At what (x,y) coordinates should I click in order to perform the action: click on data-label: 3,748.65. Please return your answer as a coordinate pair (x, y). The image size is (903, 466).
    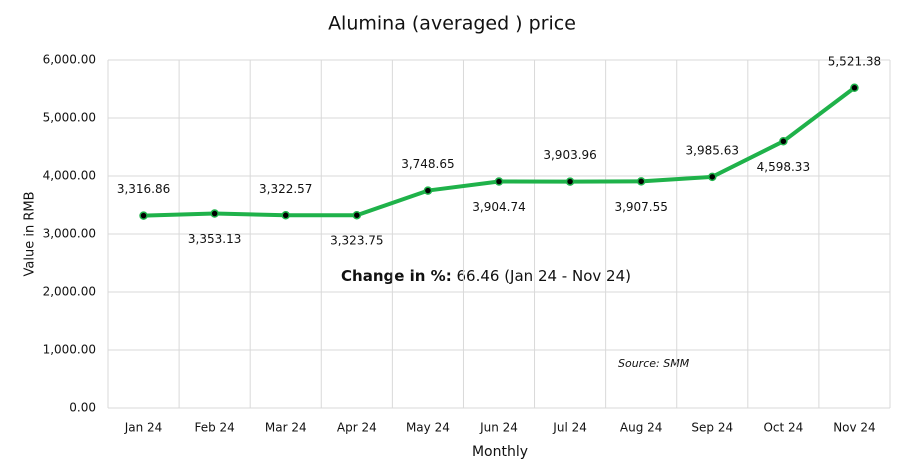
    Looking at the image, I should click on (427, 164).